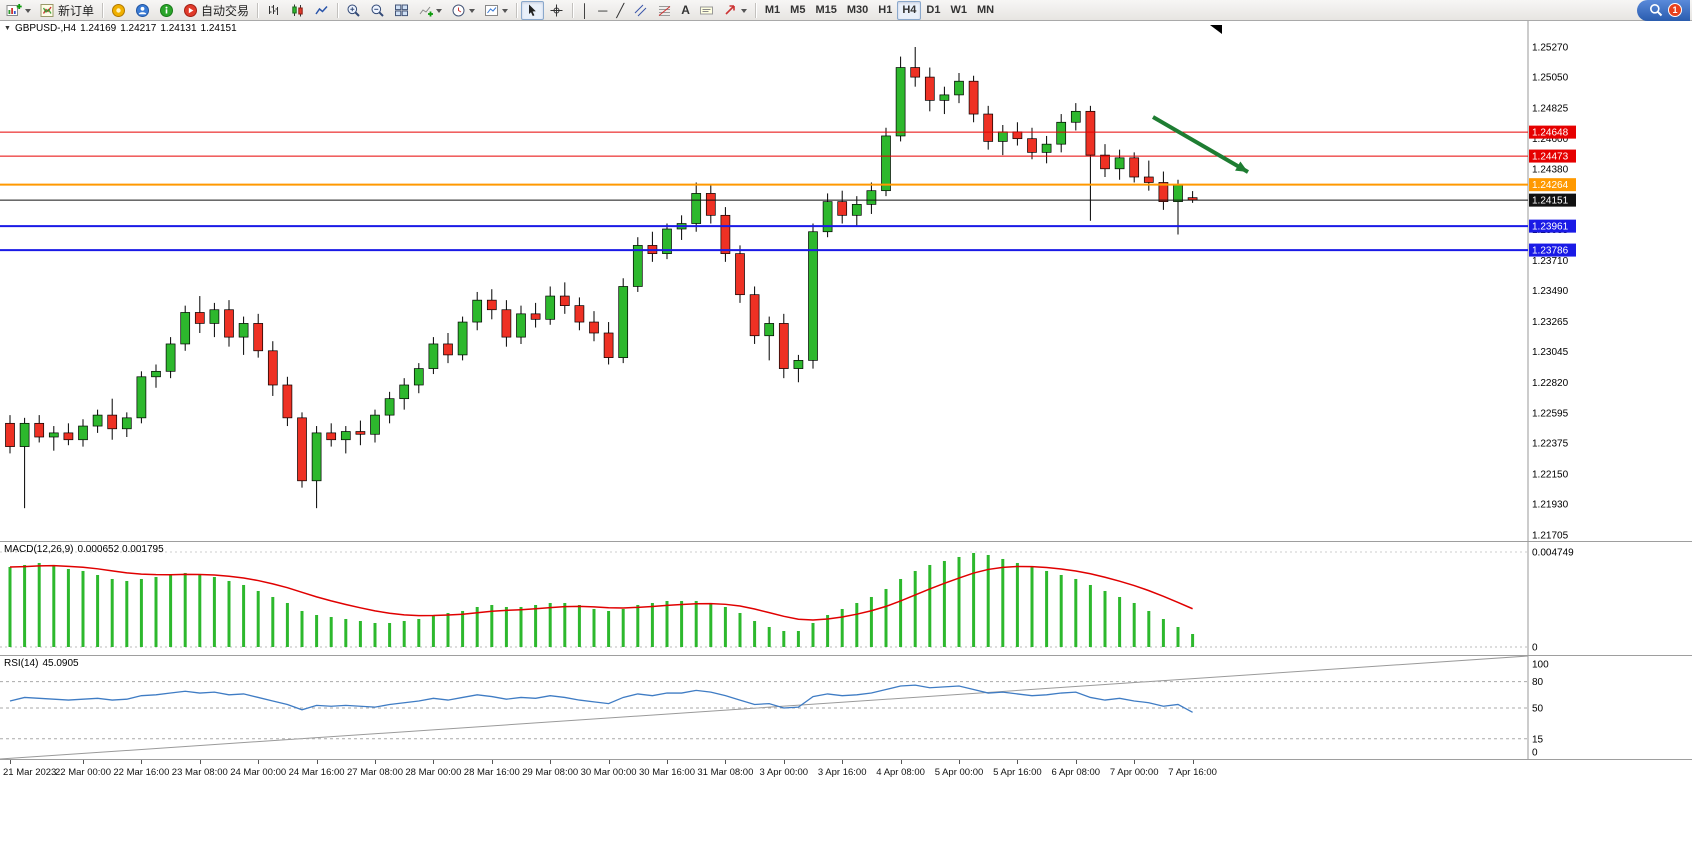 This screenshot has width=1692, height=847. Describe the element at coordinates (533, 10) in the screenshot. I see `cursor-button` at that location.